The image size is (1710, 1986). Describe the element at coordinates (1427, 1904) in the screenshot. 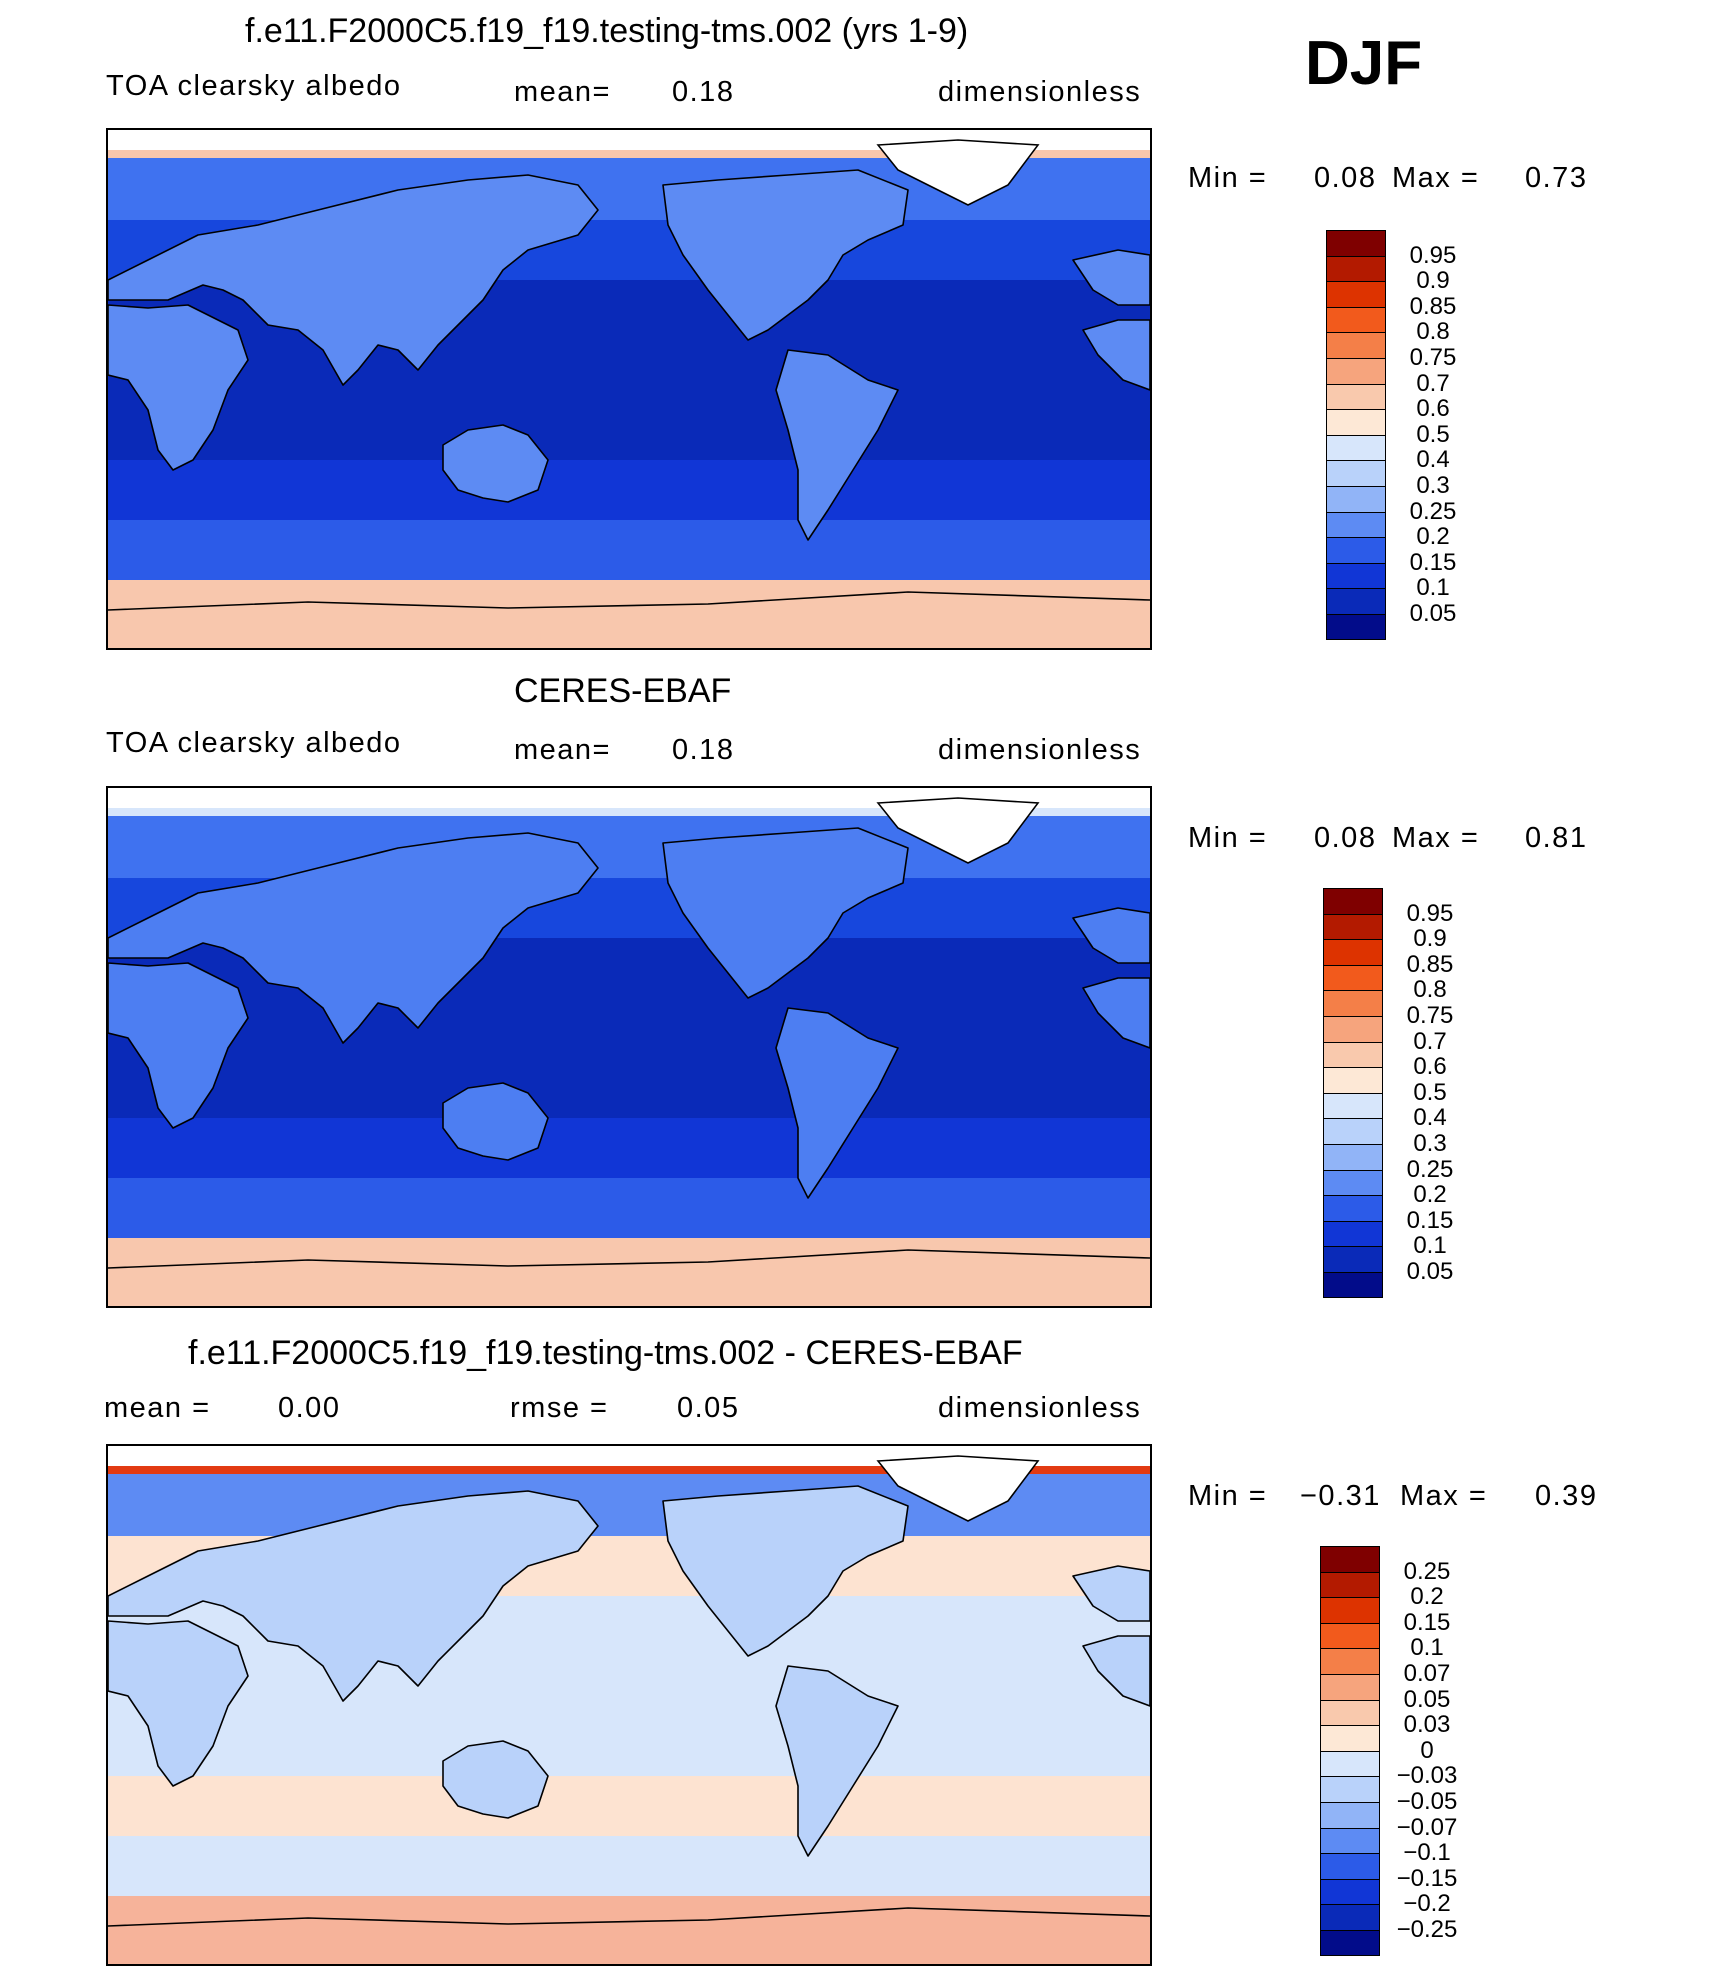

I see `colorbar-tick-label: −0.2` at that location.